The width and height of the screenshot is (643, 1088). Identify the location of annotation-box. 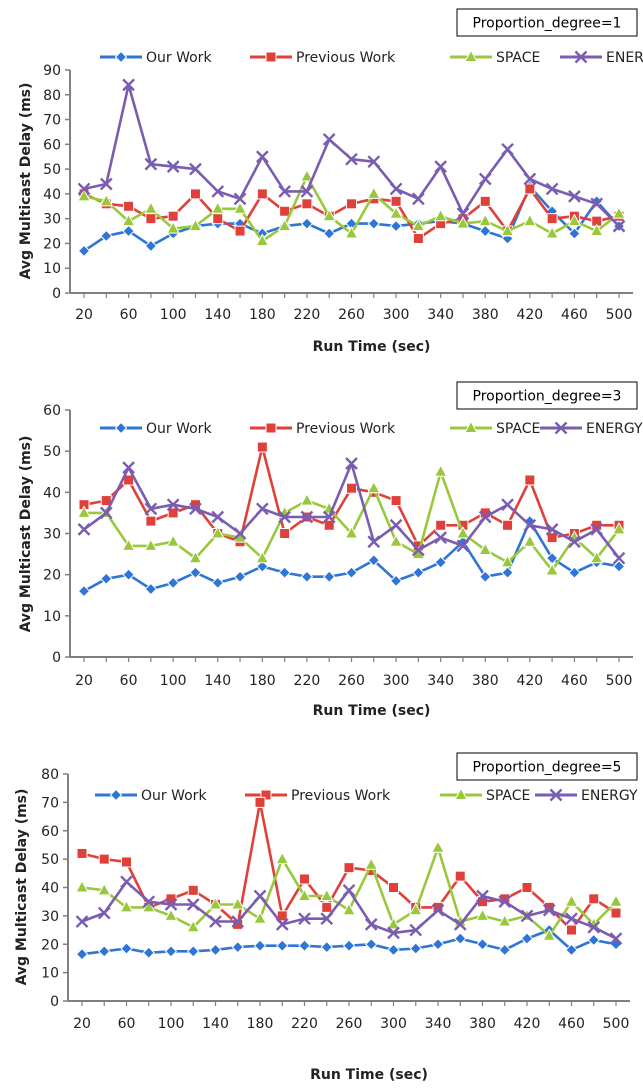
(547, 395).